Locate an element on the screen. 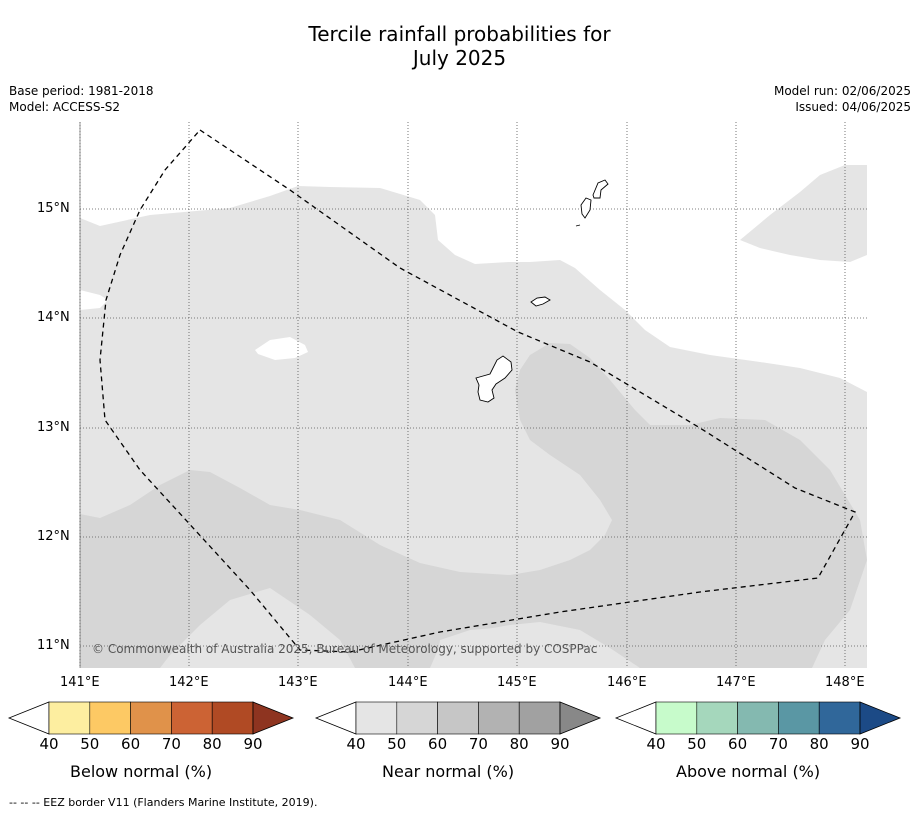 The height and width of the screenshot is (816, 919). colorbars is located at coordinates (454, 718).